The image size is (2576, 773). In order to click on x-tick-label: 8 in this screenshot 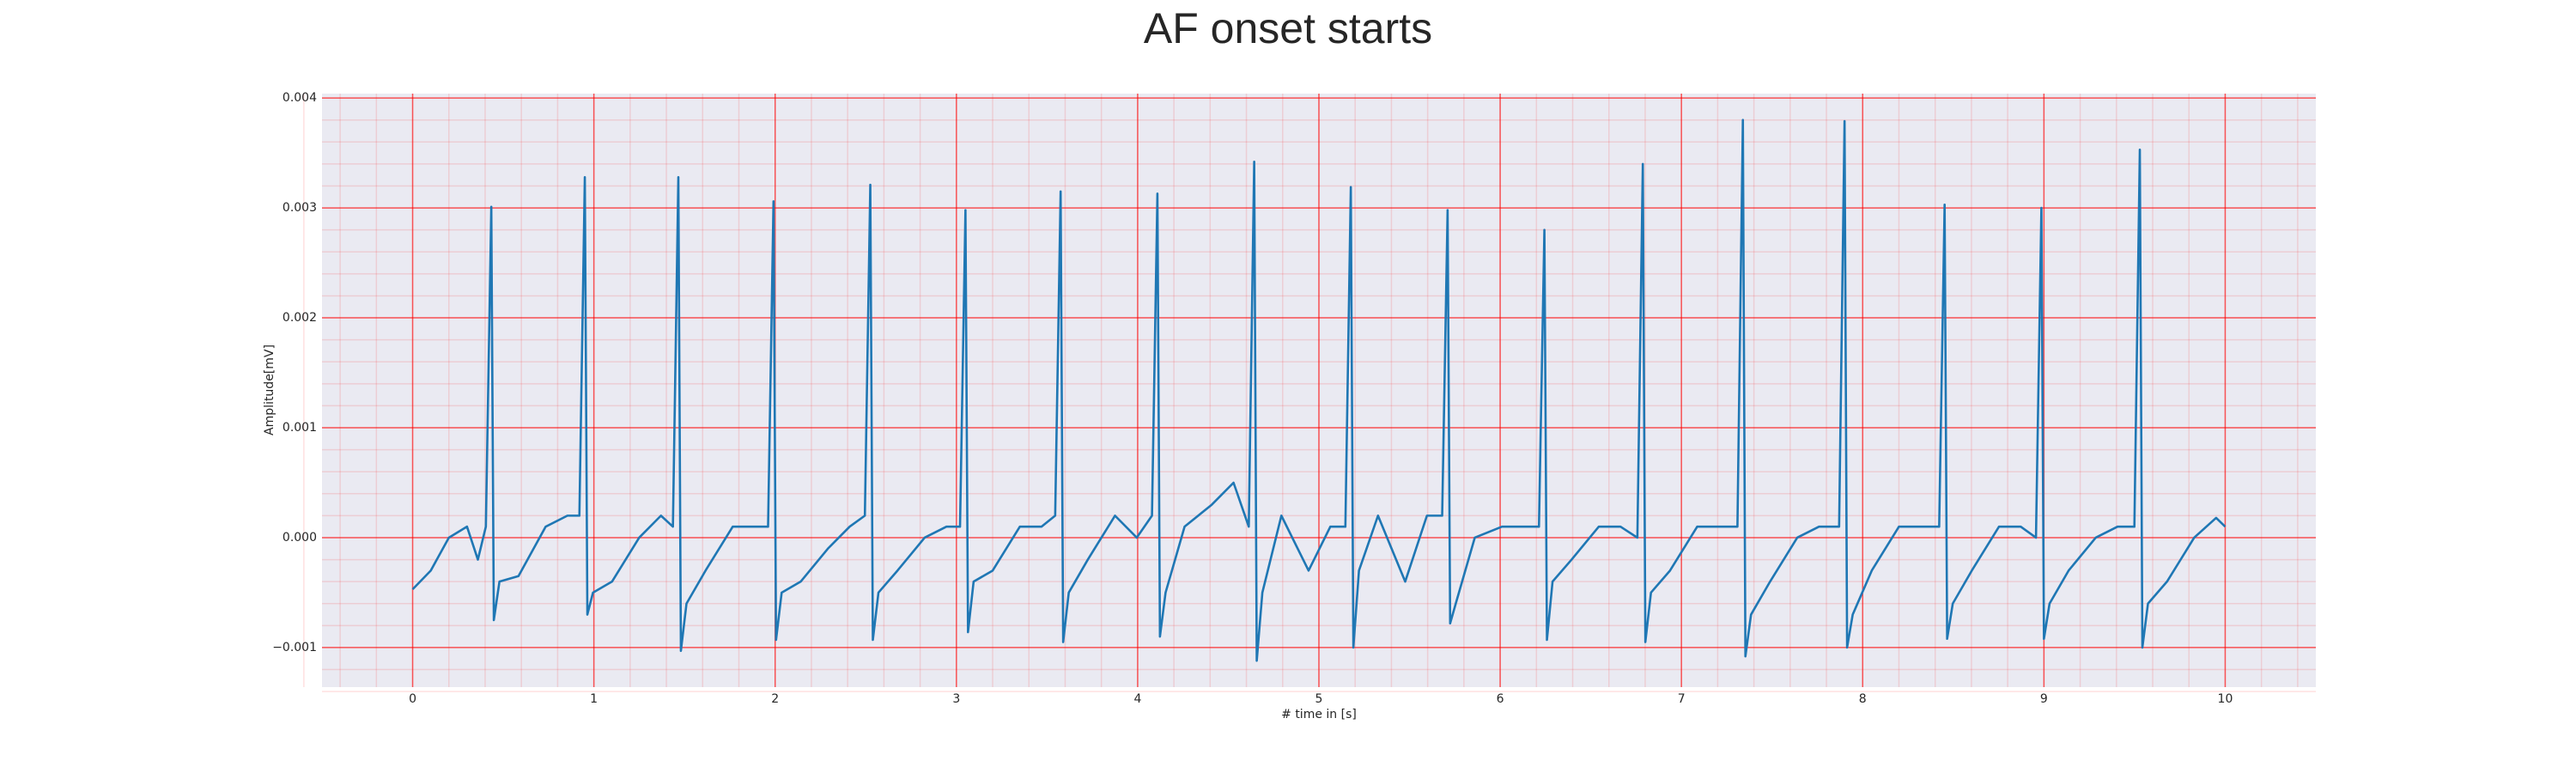, I will do `click(1863, 699)`.